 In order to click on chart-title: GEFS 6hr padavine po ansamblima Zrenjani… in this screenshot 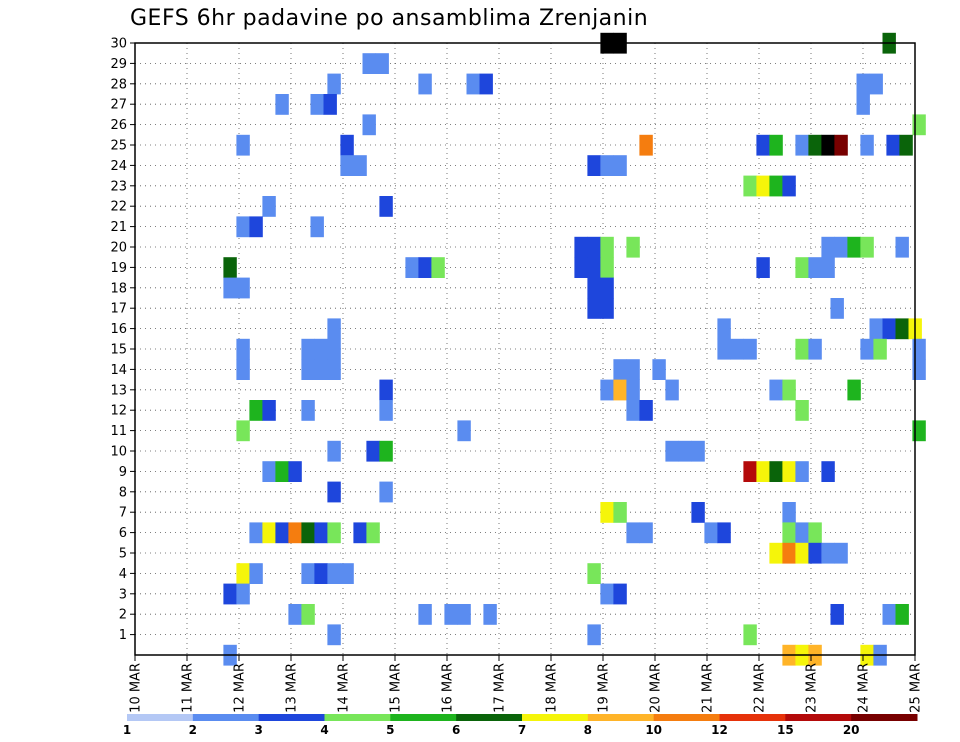, I will do `click(389, 18)`.